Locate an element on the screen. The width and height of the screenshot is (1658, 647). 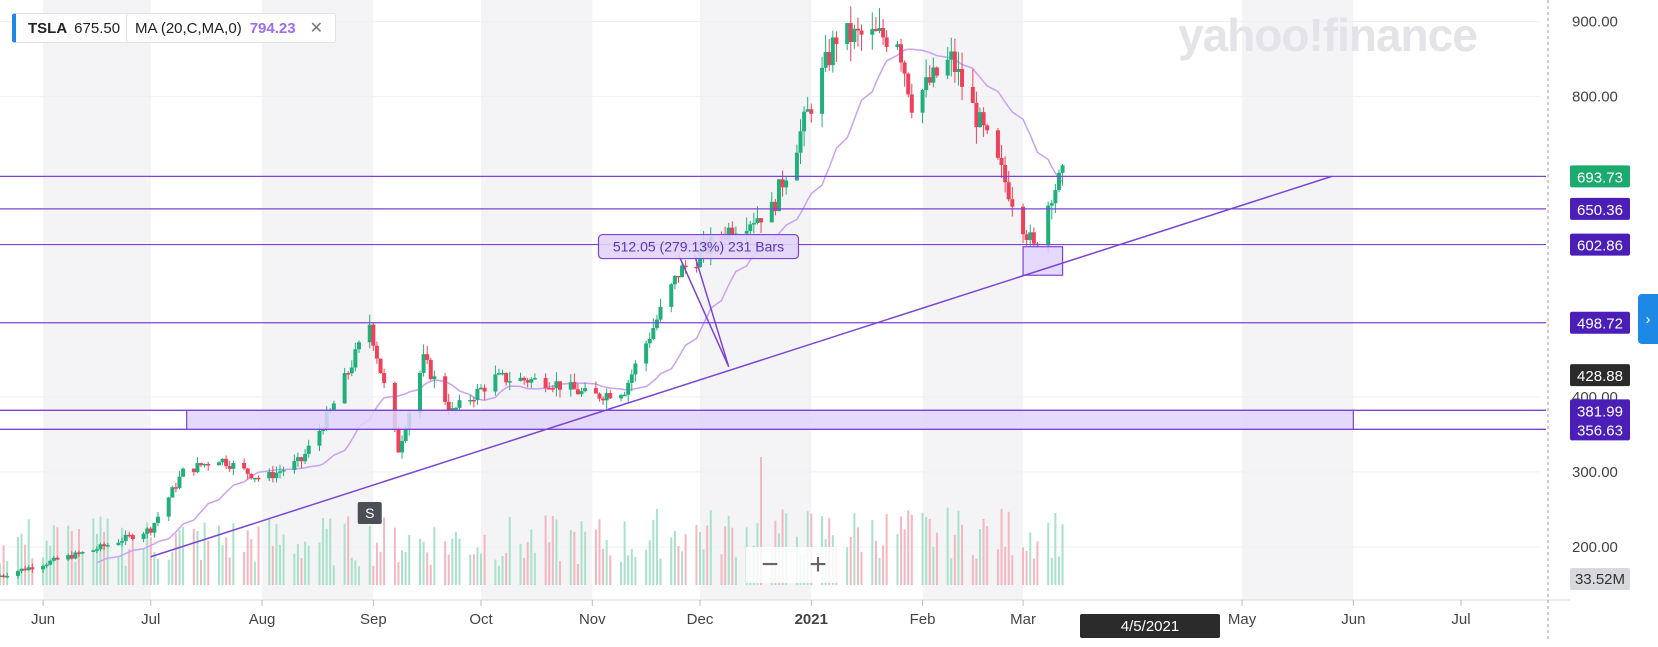
expand-panel-button: › is located at coordinates (1648, 319).